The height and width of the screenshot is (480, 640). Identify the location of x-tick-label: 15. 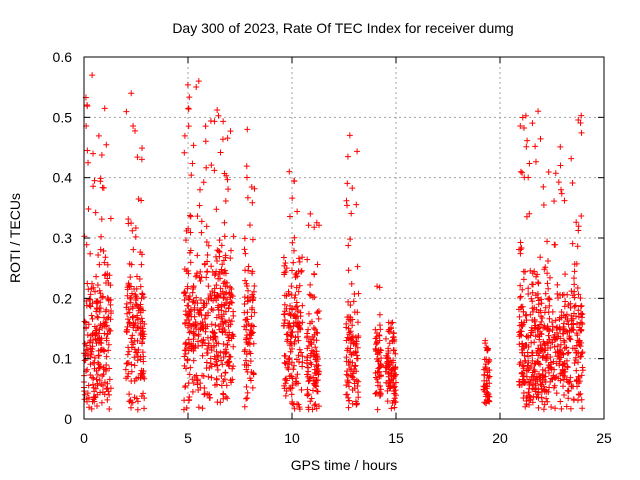
(396, 438).